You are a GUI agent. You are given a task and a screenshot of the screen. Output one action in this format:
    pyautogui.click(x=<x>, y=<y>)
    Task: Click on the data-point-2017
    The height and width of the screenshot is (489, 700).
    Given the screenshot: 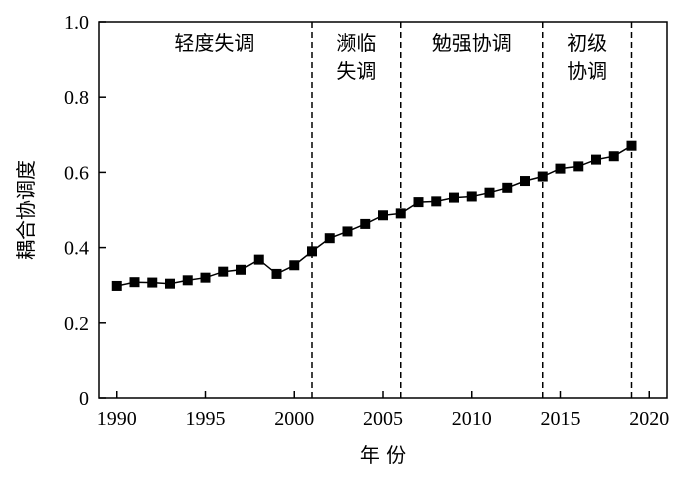 What is the action you would take?
    pyautogui.click(x=596, y=159)
    